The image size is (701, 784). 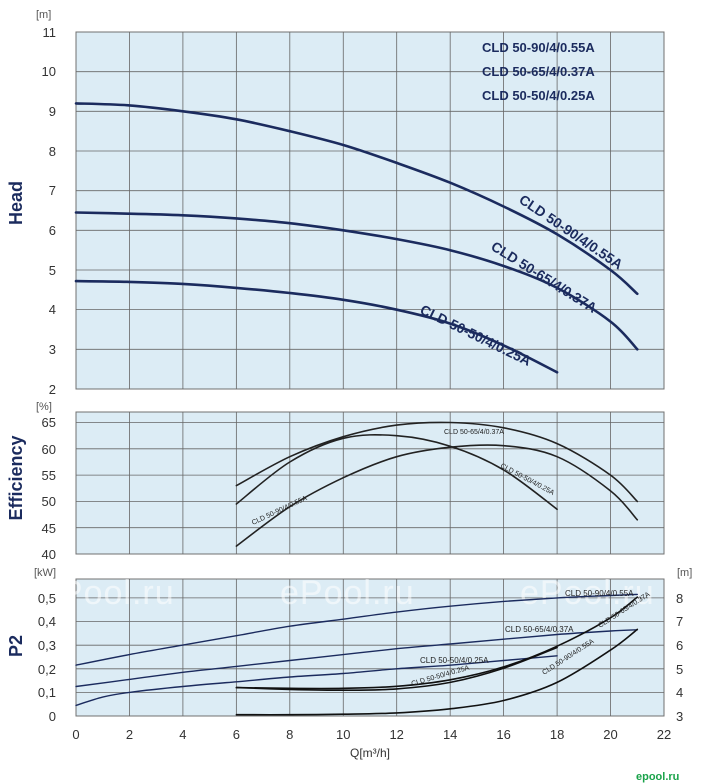 What do you see at coordinates (52, 716) in the screenshot?
I see `power-ytick: 0` at bounding box center [52, 716].